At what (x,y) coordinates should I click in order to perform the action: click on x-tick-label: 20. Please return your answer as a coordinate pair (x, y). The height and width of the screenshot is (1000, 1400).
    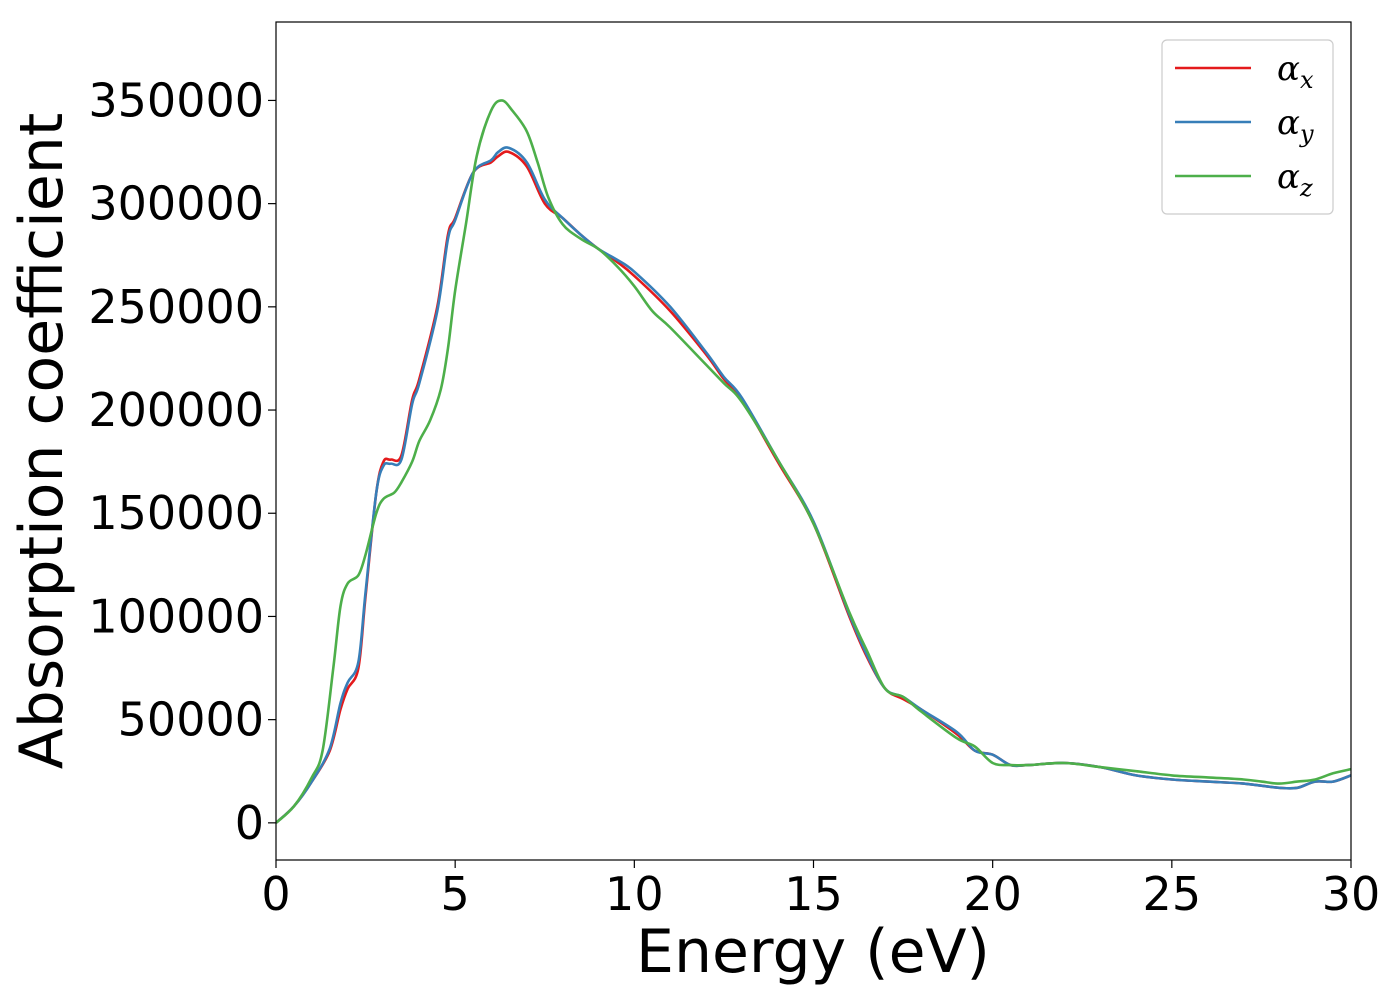
    Looking at the image, I should click on (992, 894).